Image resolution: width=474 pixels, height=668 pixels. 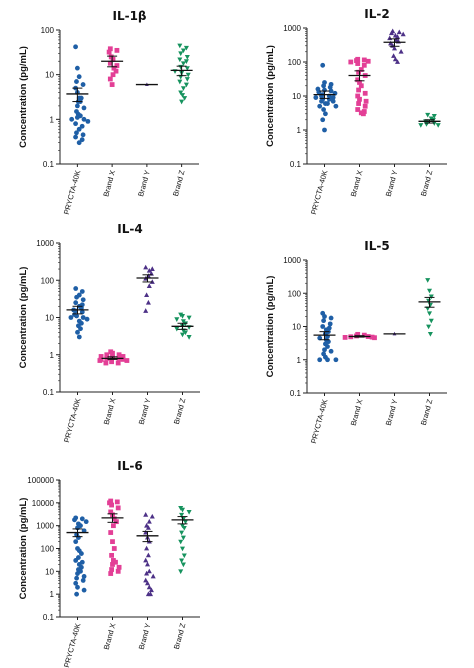 I want to click on series-prycta-40k, so click(x=78, y=313).